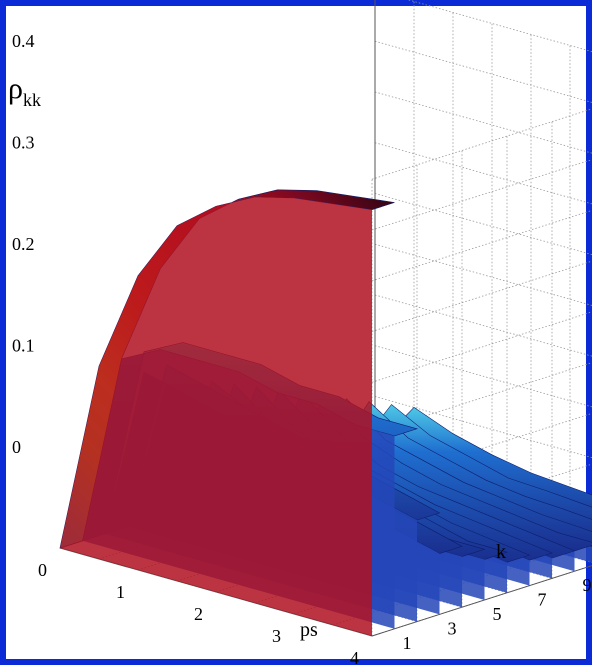 This screenshot has height=665, width=592. I want to click on k-tick-label: 7, so click(542, 600).